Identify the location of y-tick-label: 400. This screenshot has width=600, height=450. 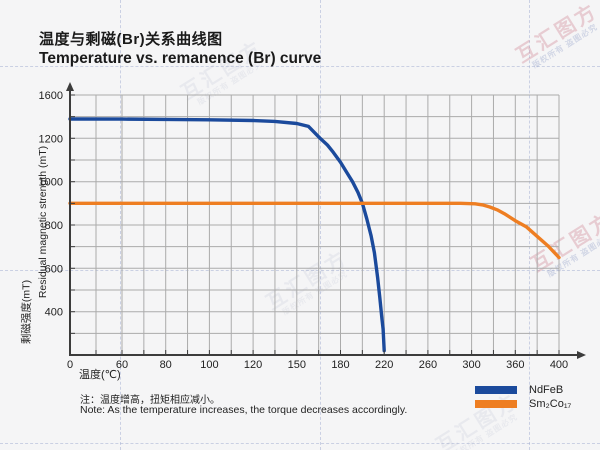
(54, 313).